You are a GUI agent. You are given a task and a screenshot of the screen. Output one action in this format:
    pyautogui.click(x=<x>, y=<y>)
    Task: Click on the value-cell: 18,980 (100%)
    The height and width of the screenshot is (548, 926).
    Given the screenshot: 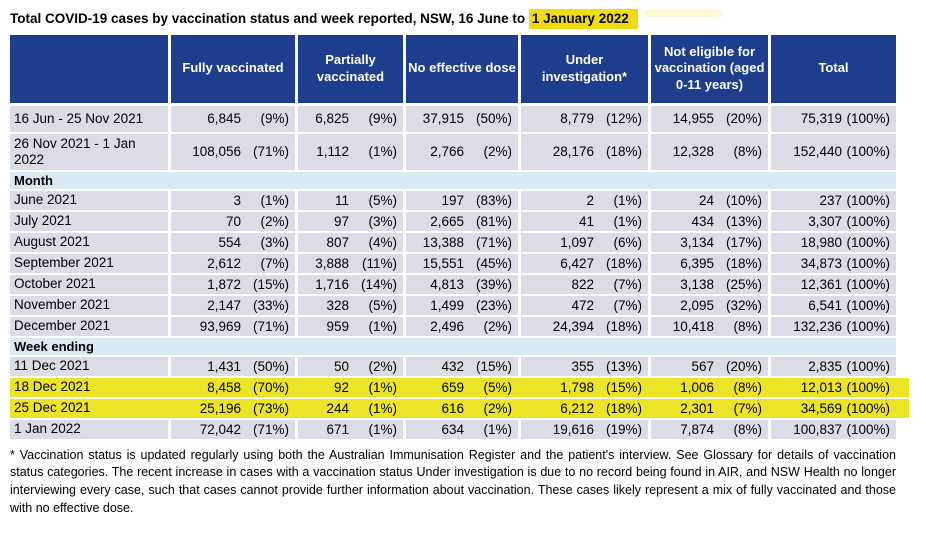 What is the action you would take?
    pyautogui.click(x=833, y=242)
    